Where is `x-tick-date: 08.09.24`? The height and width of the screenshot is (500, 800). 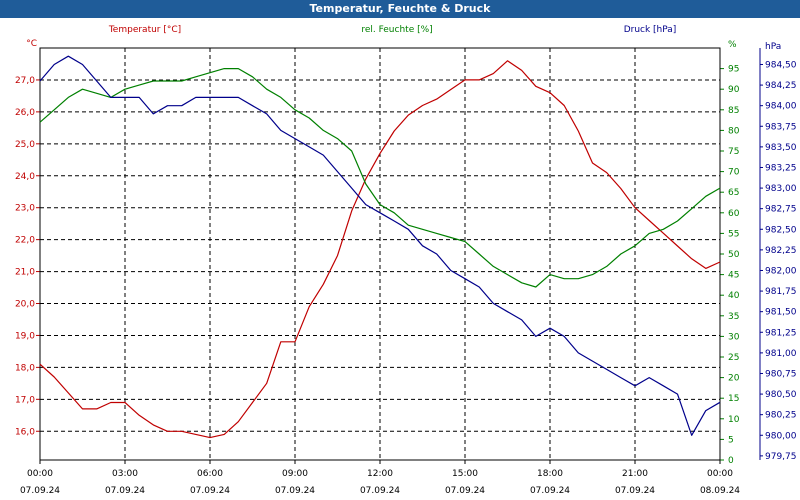
x-tick-date: 08.09.24 is located at coordinates (720, 491).